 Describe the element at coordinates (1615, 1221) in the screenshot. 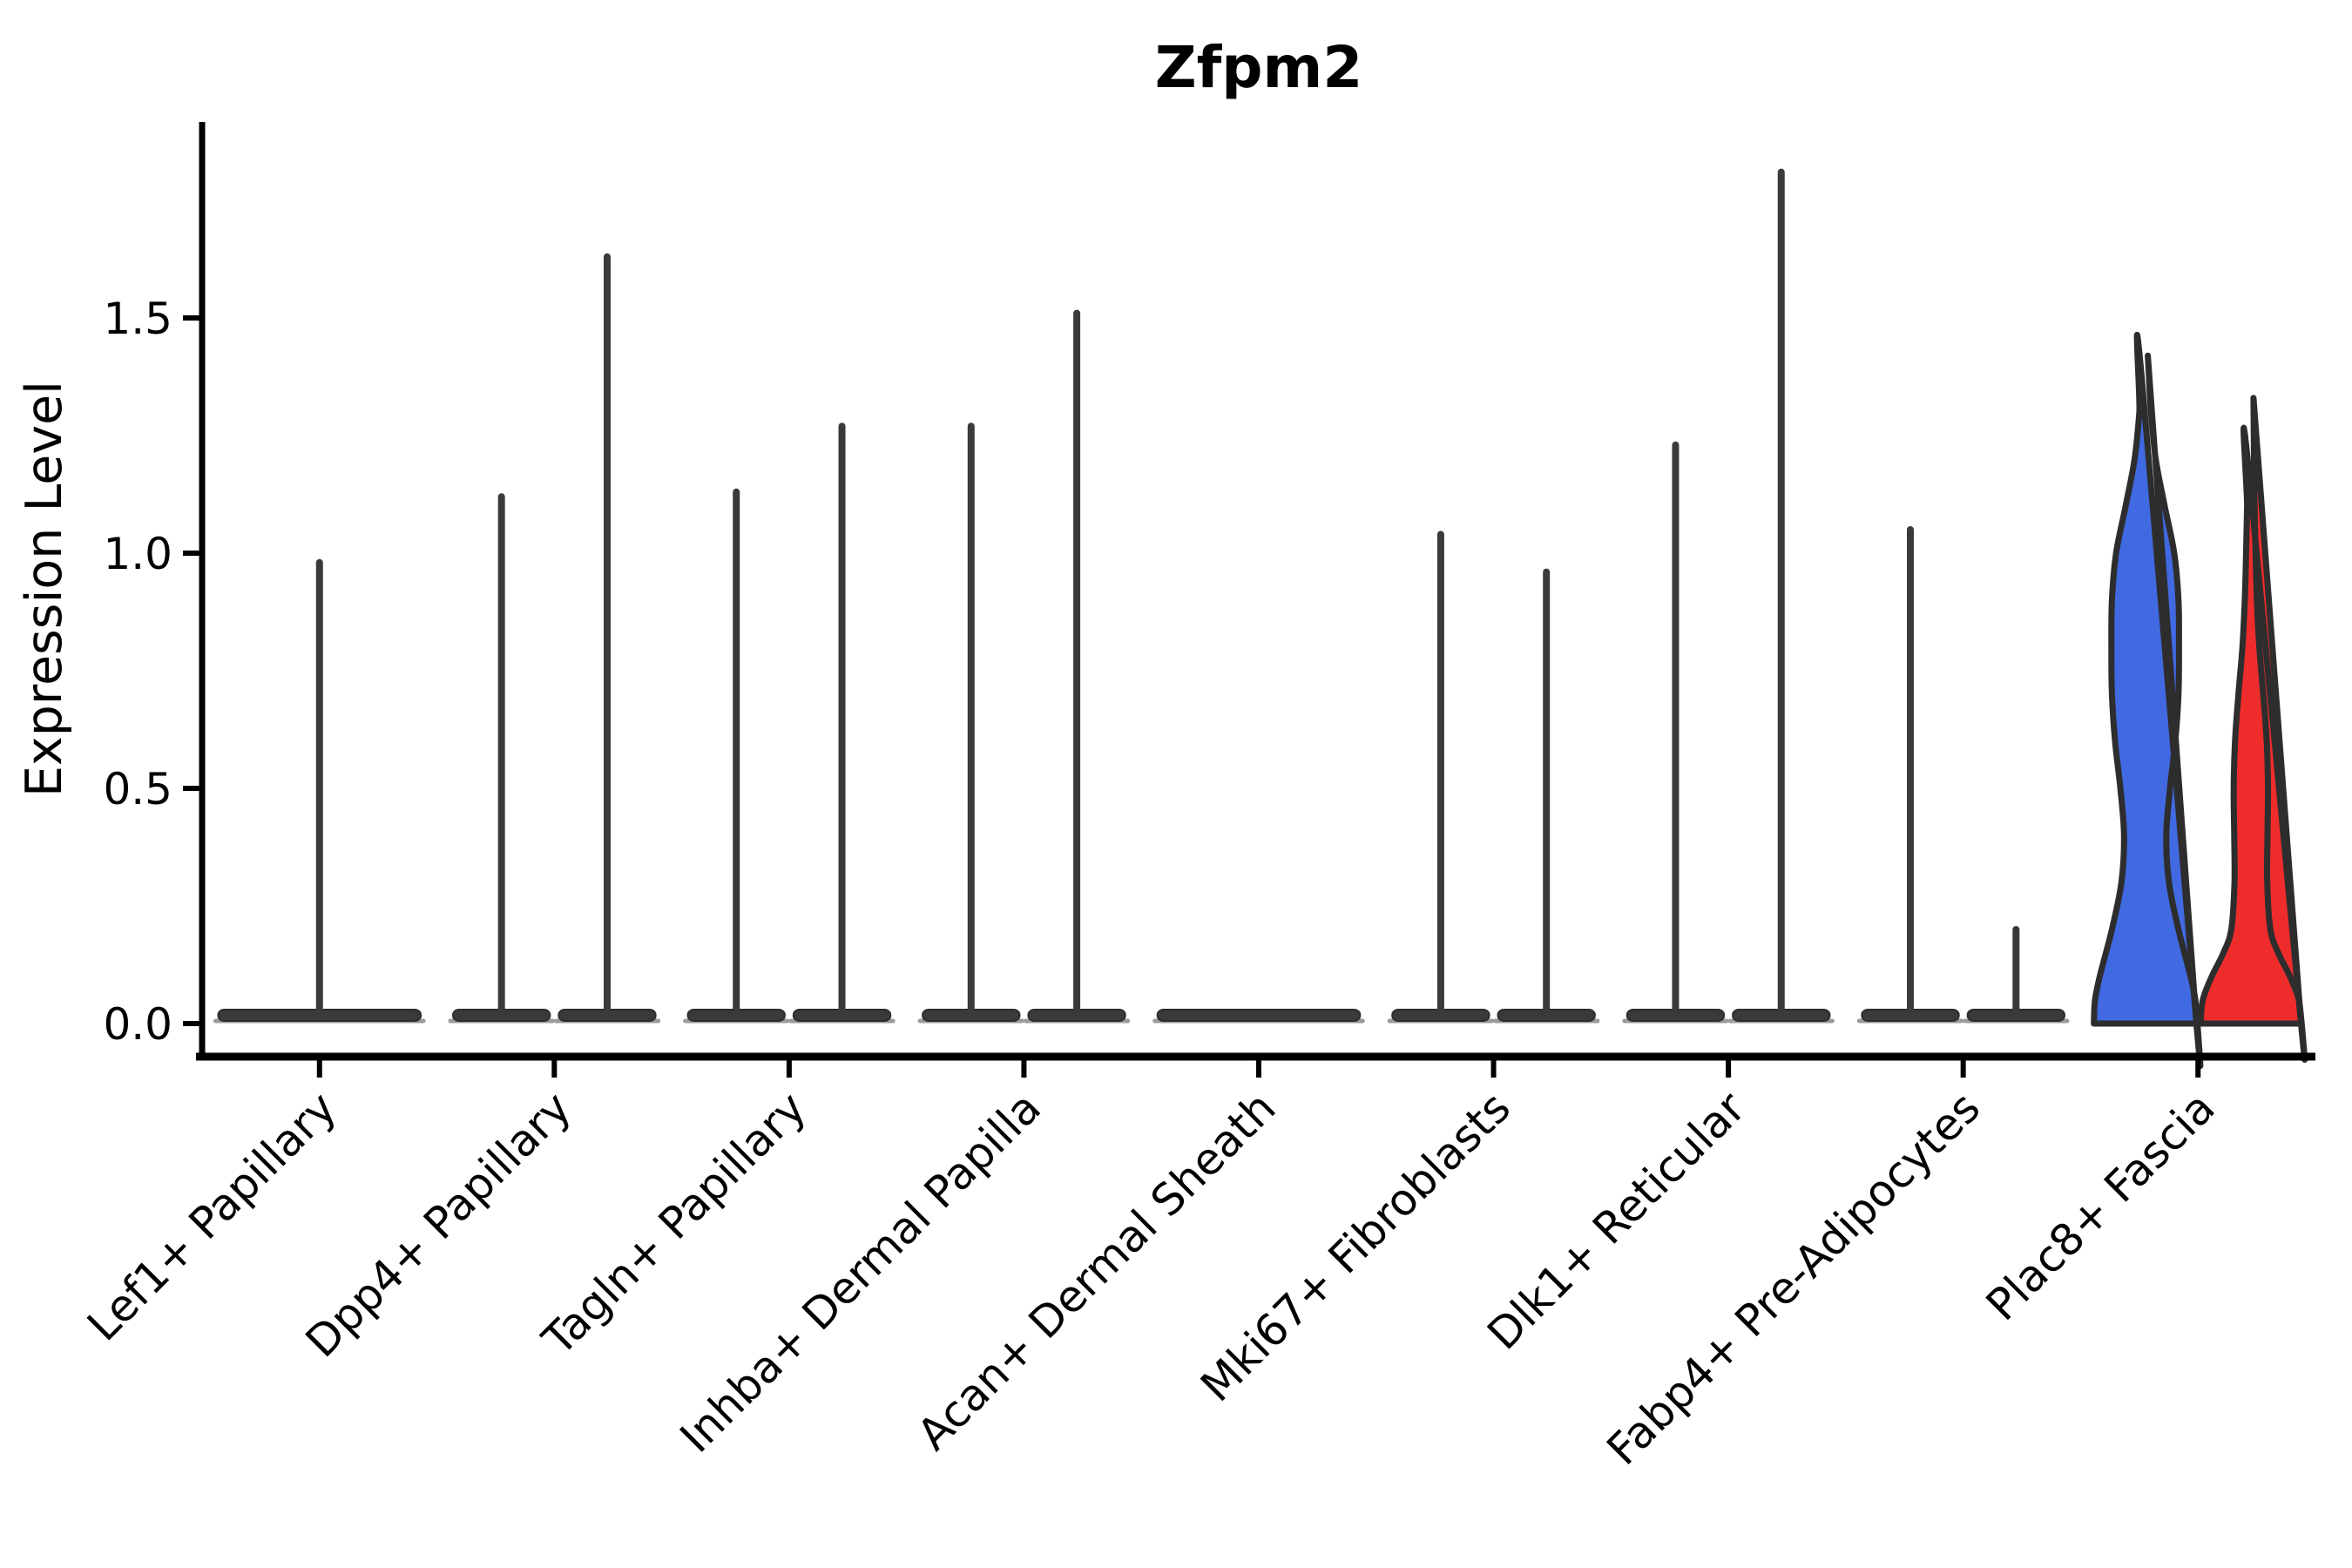

I see `x-tick-label-dlk1-reticular: Dlk1+ Reticular` at that location.